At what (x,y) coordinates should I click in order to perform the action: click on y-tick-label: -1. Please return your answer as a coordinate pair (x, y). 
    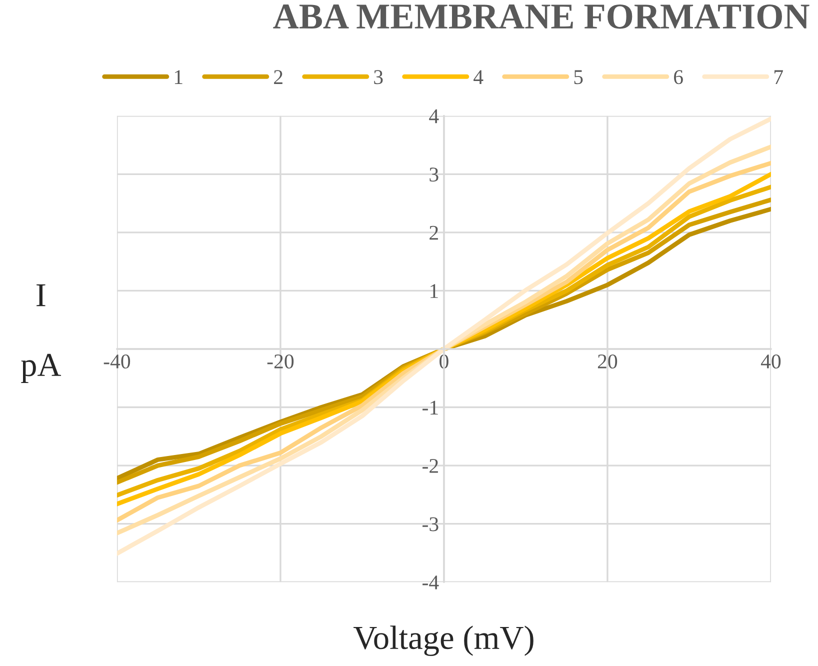
    Looking at the image, I should click on (430, 407).